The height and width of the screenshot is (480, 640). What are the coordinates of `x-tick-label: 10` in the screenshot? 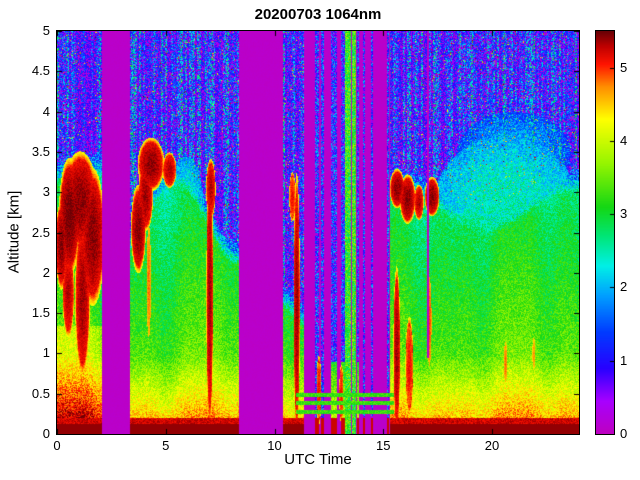 It's located at (274, 445).